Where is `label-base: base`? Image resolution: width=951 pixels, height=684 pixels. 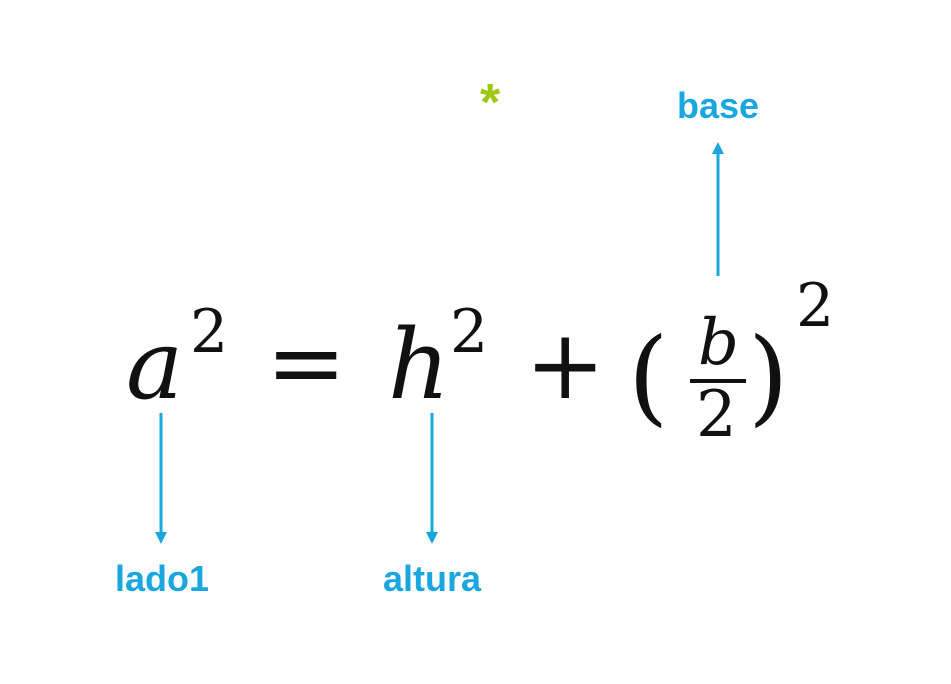
label-base: base is located at coordinates (718, 105).